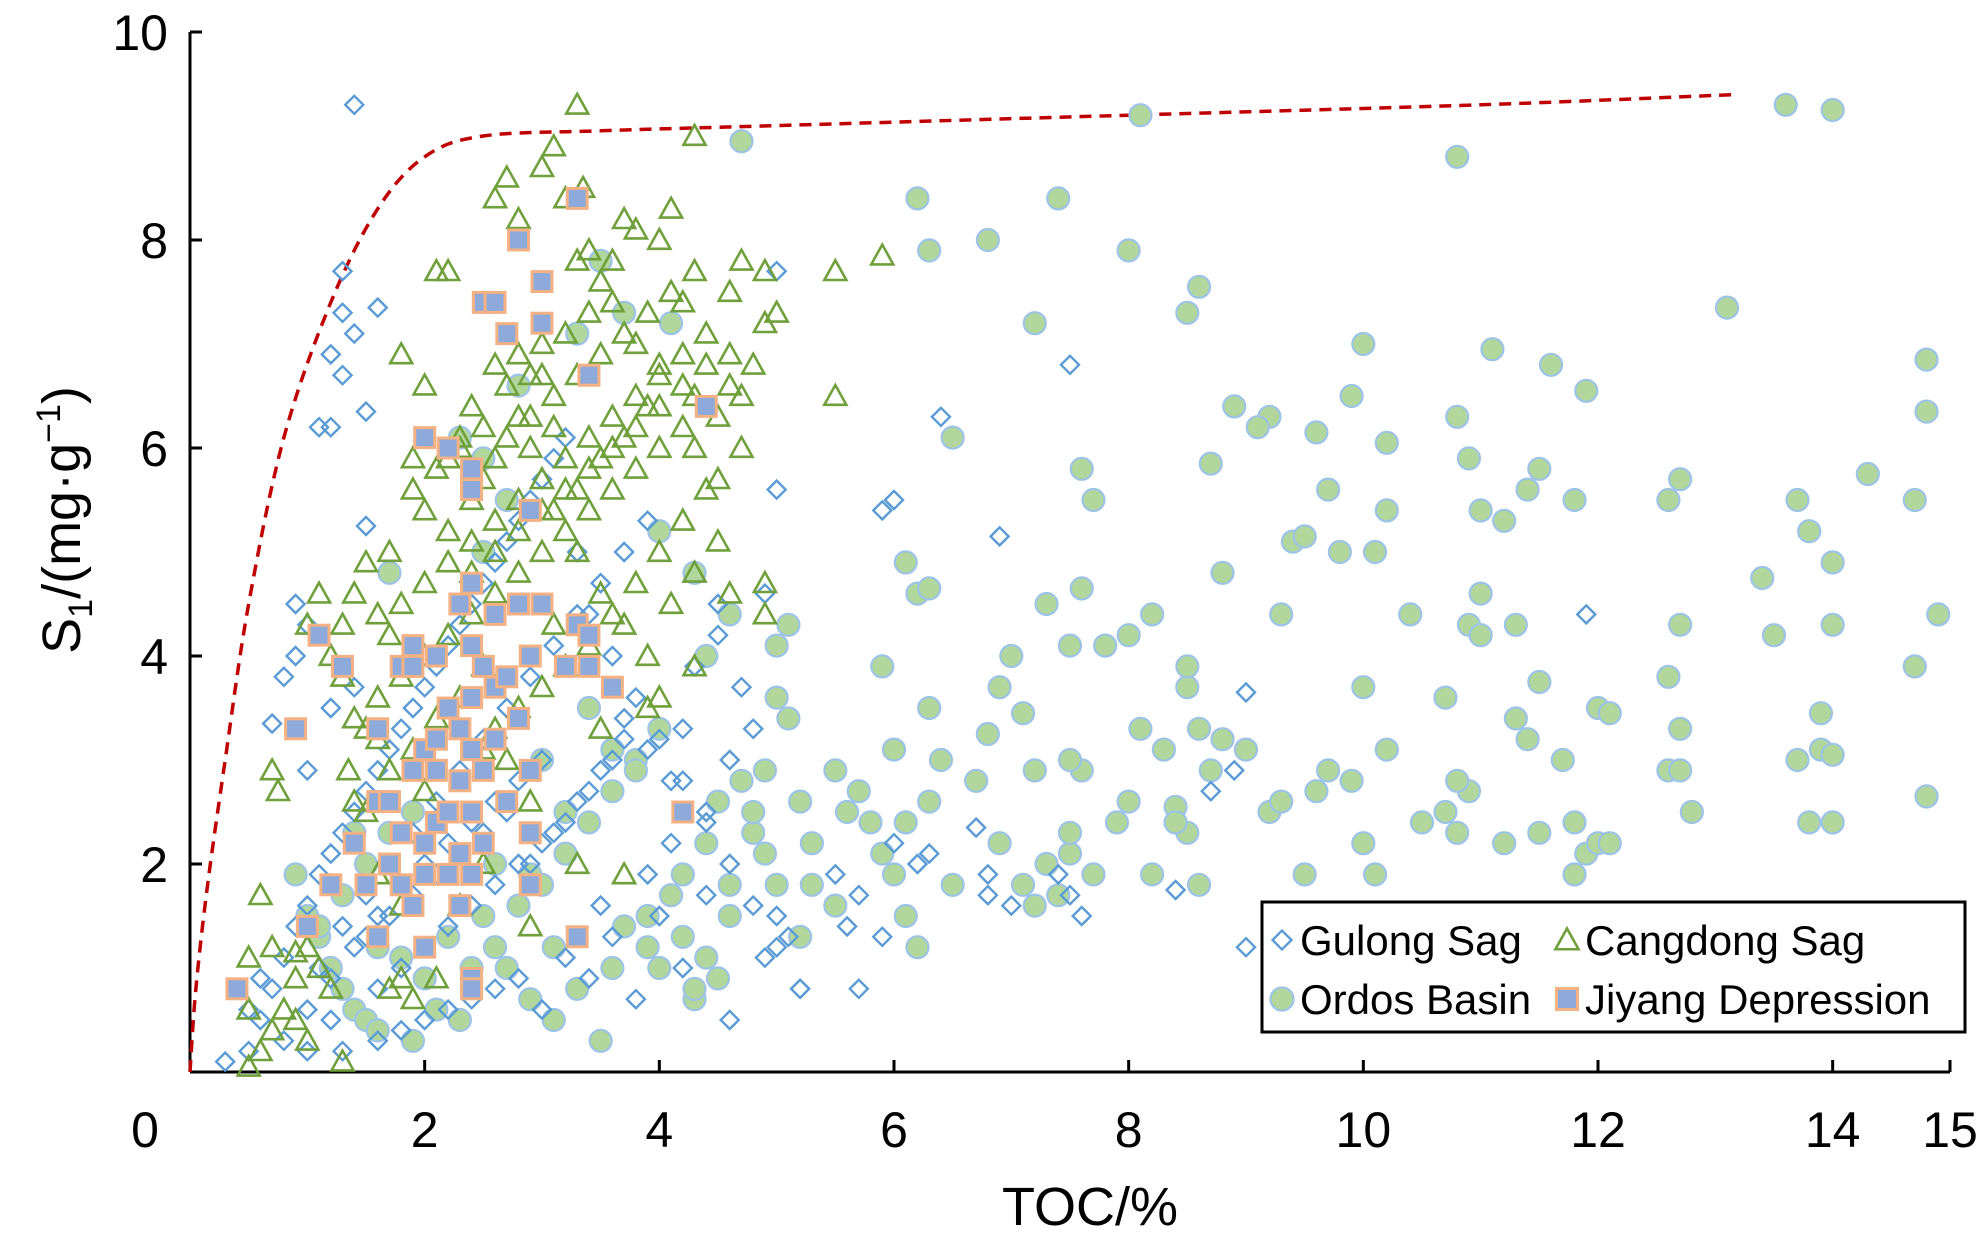  Describe the element at coordinates (1282, 999) in the screenshot. I see `legend-marker-ordos` at that location.